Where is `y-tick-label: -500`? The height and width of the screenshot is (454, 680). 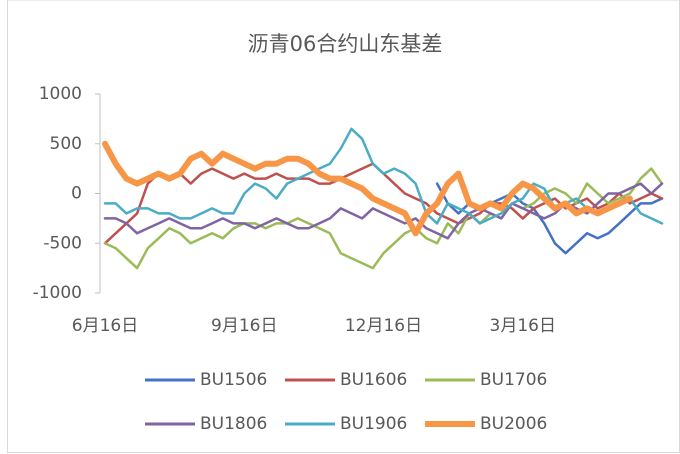 y-tick-label: -500 is located at coordinates (62, 243).